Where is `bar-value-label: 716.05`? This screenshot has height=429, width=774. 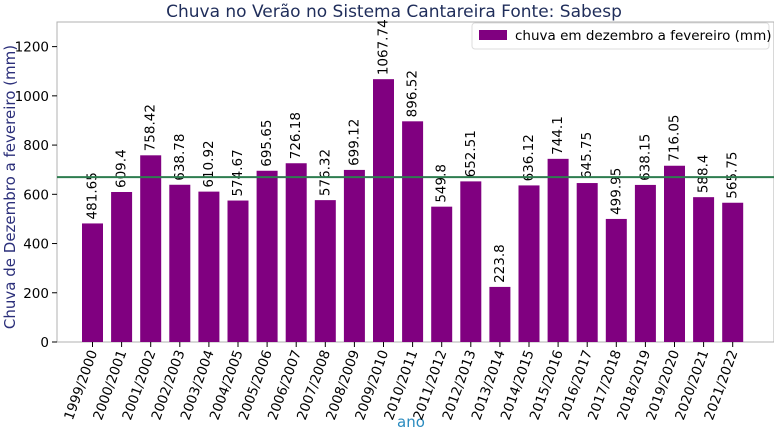
bar-value-label: 716.05 is located at coordinates (675, 137).